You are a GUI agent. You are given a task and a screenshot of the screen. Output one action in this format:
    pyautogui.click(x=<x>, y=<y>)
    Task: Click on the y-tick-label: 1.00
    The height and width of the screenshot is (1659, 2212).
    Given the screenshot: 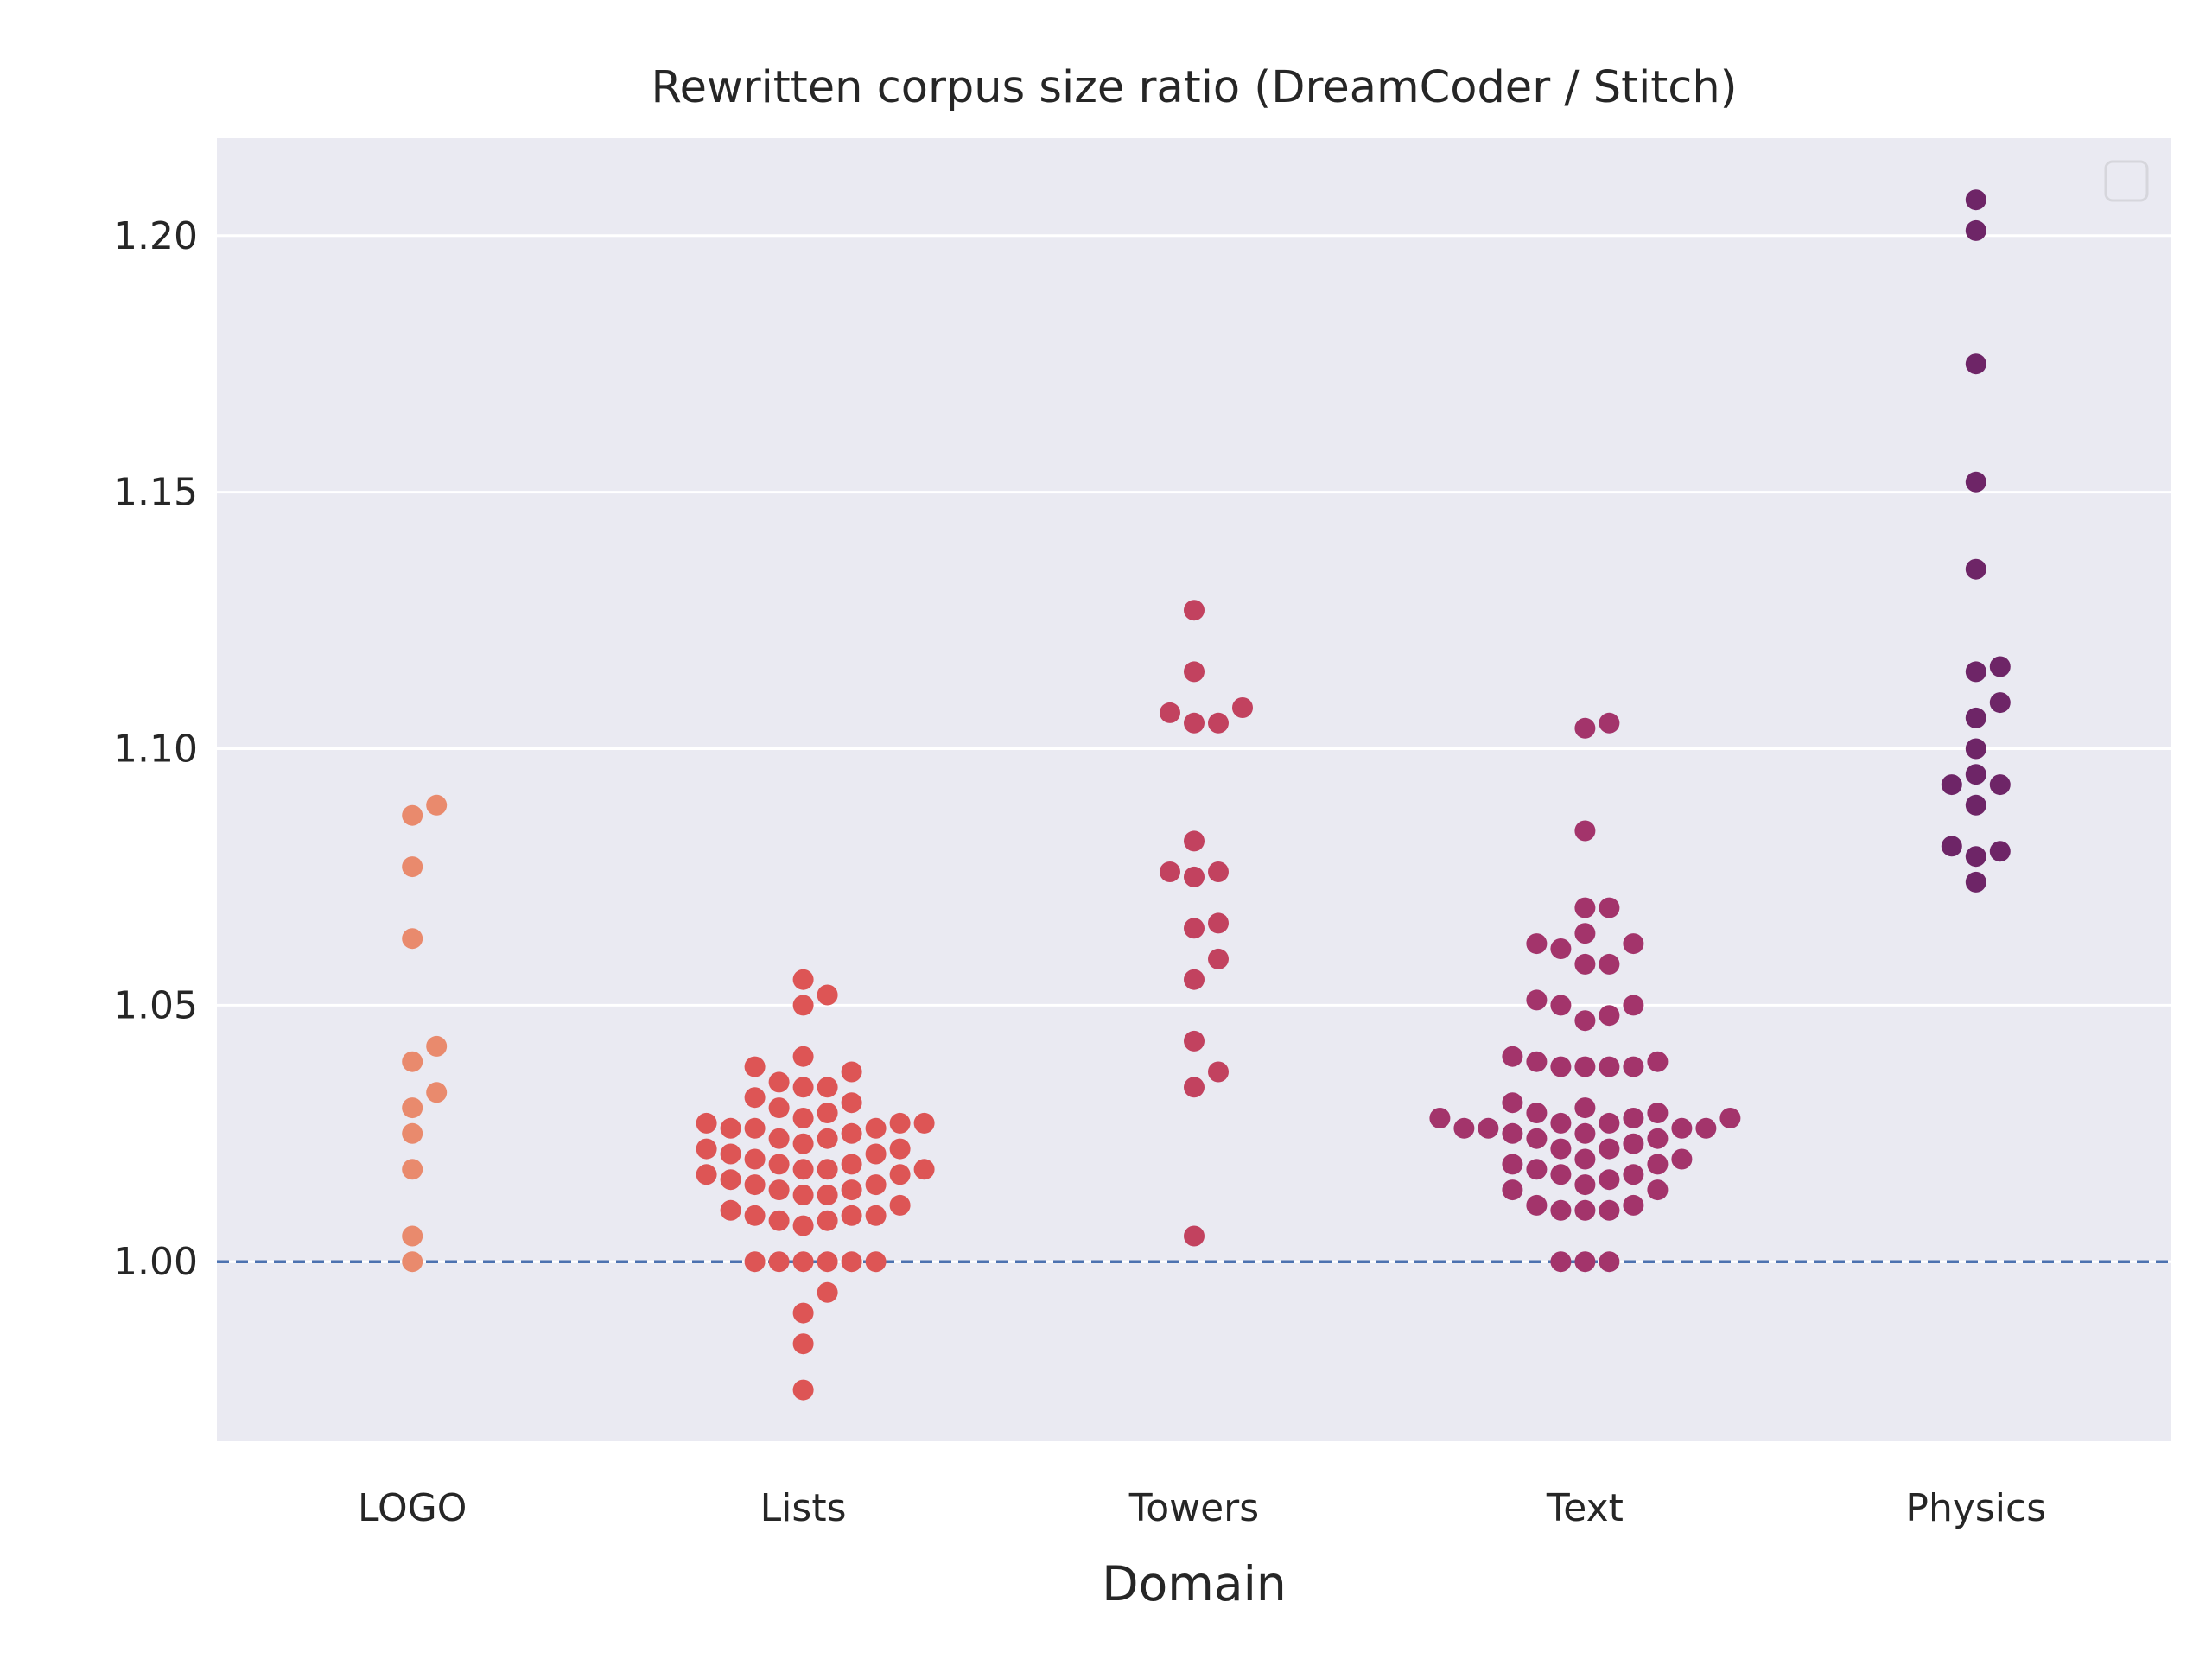 What is the action you would take?
    pyautogui.click(x=155, y=1262)
    